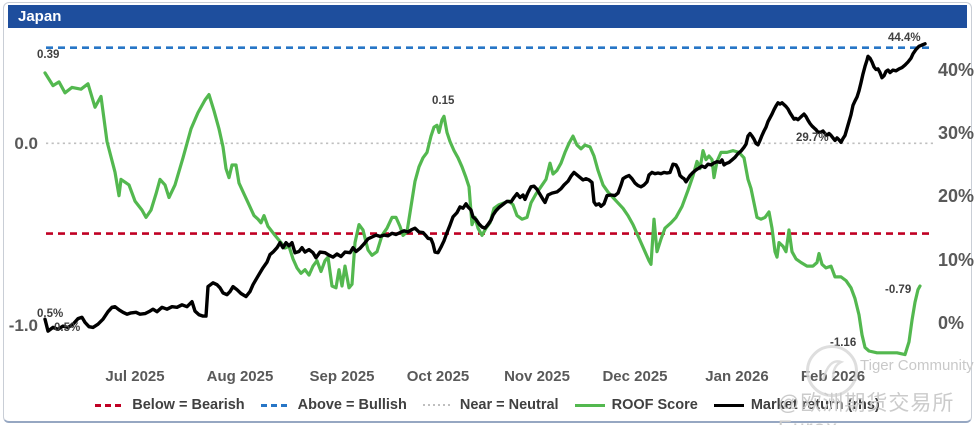 This screenshot has width=975, height=425. I want to click on x-axis-label-jul-2025: Jul 2025, so click(135, 376).